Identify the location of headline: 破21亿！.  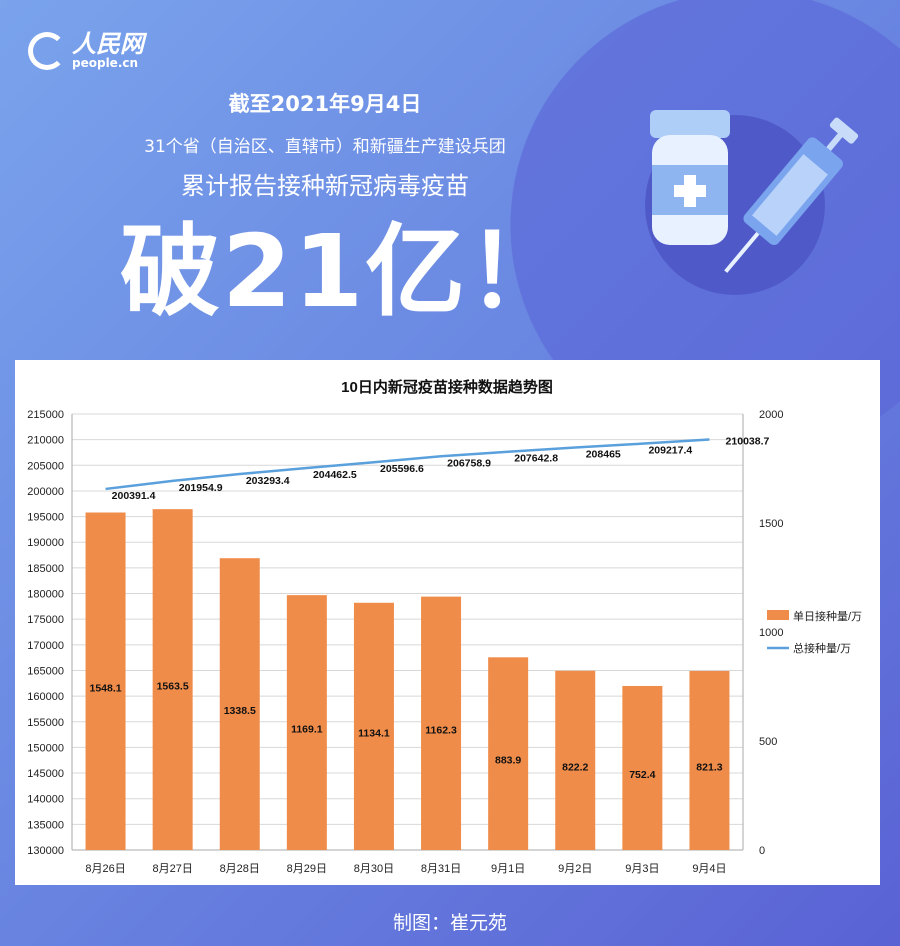
(345, 271).